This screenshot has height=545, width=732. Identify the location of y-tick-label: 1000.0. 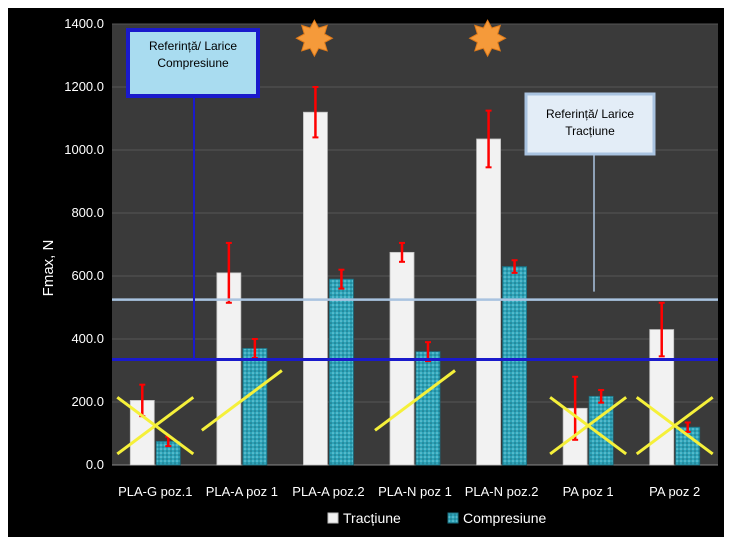
(84, 149).